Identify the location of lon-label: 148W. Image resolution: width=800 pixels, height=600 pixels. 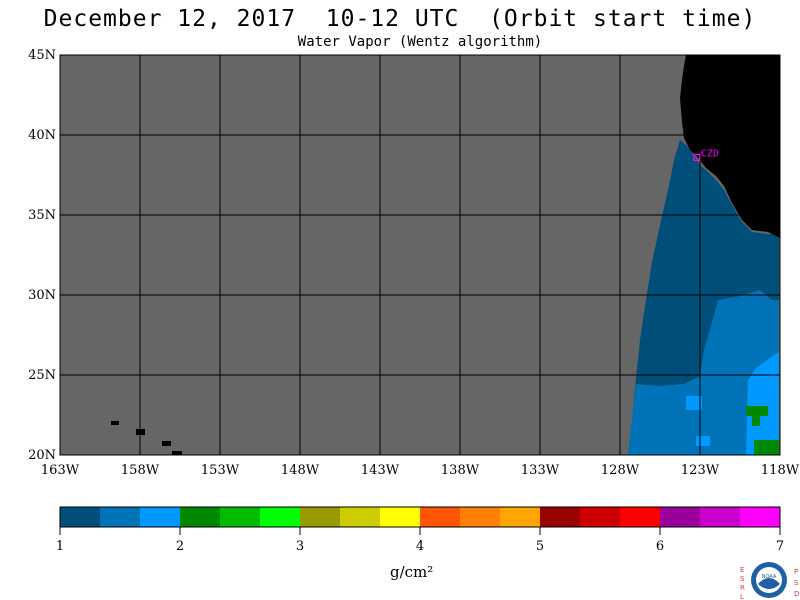
(300, 470).